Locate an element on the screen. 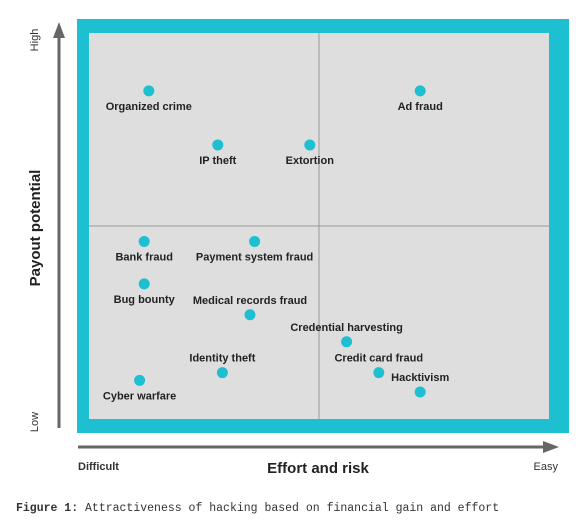 The image size is (580, 526). data-point-label: Identity theft is located at coordinates (222, 359).